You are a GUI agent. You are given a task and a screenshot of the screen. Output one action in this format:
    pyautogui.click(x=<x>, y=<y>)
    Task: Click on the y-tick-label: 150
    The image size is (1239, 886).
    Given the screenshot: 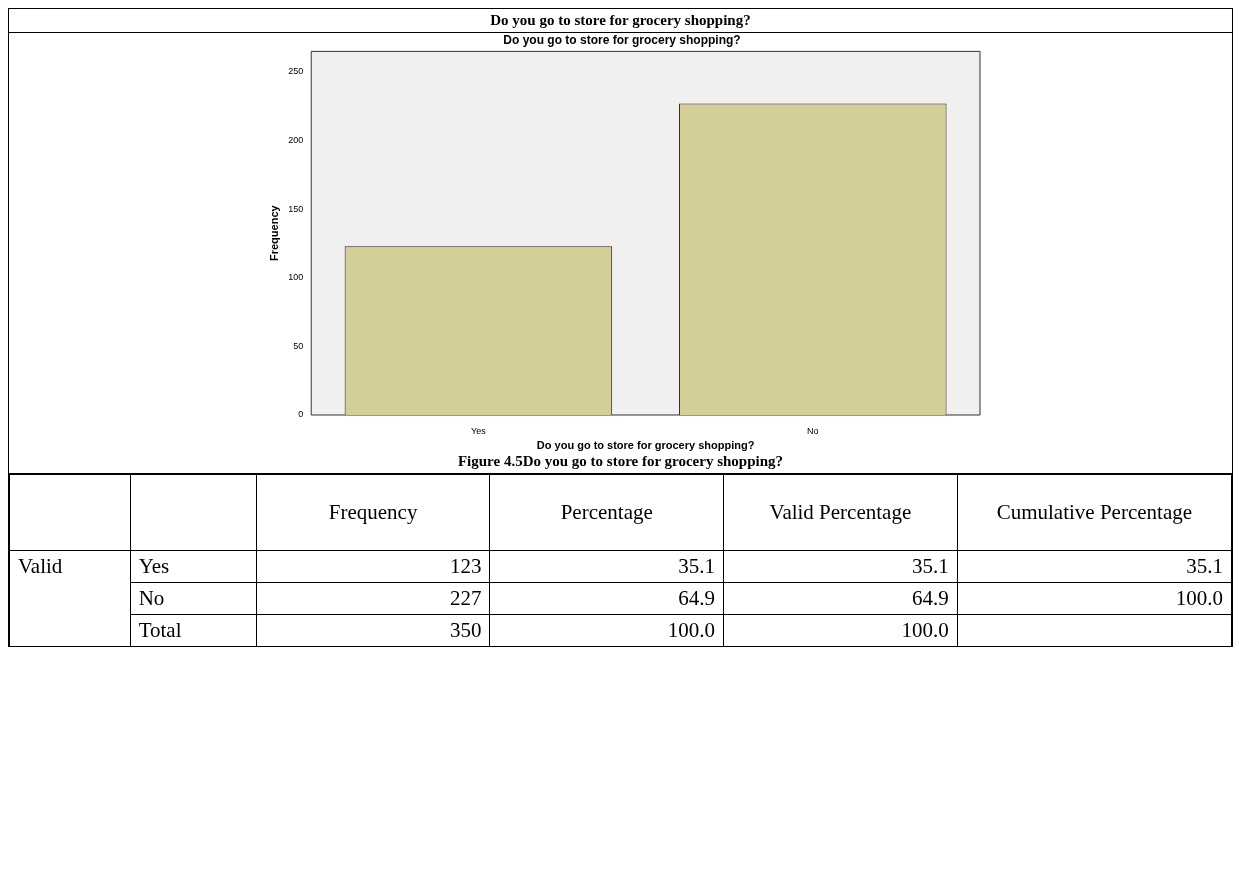 What is the action you would take?
    pyautogui.click(x=296, y=208)
    